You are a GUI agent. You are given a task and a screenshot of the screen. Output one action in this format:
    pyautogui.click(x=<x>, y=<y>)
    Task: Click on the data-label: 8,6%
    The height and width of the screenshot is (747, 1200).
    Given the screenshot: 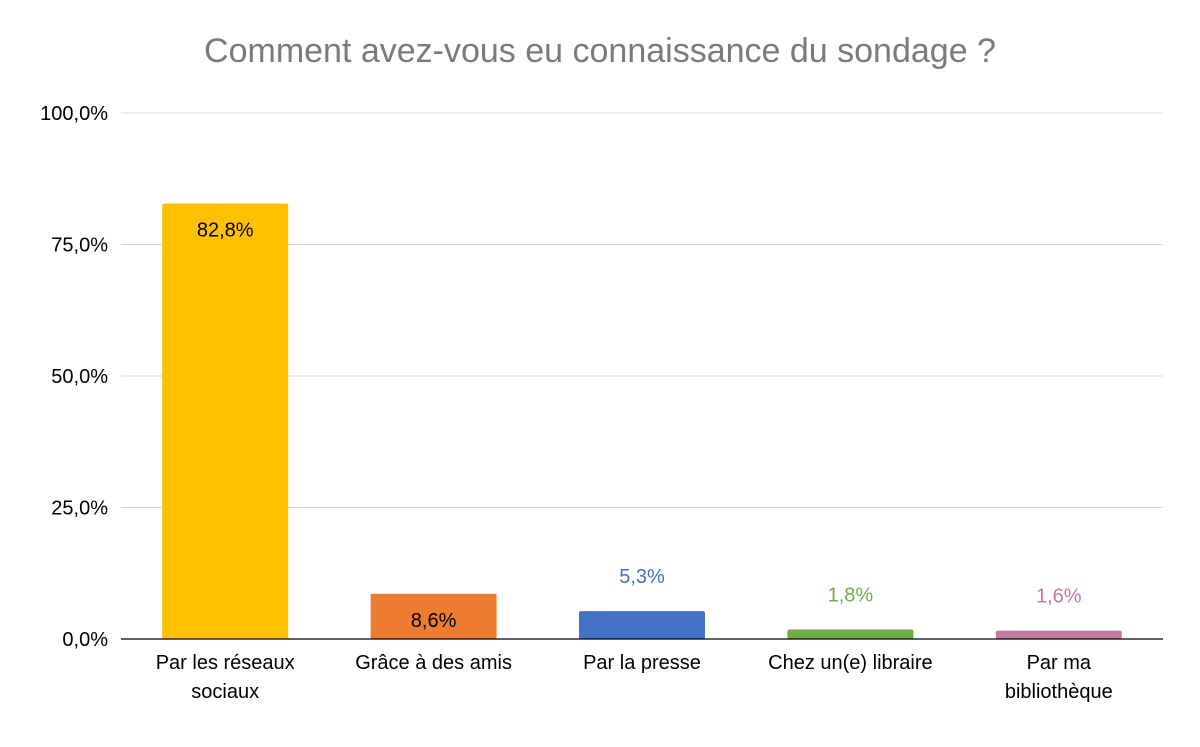 What is the action you would take?
    pyautogui.click(x=434, y=621)
    